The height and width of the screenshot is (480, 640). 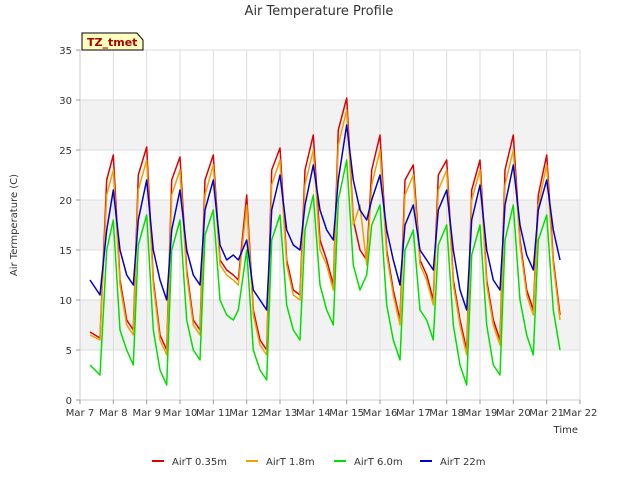 What do you see at coordinates (580, 413) in the screenshot?
I see `x-tick-label: Mar 22` at bounding box center [580, 413].